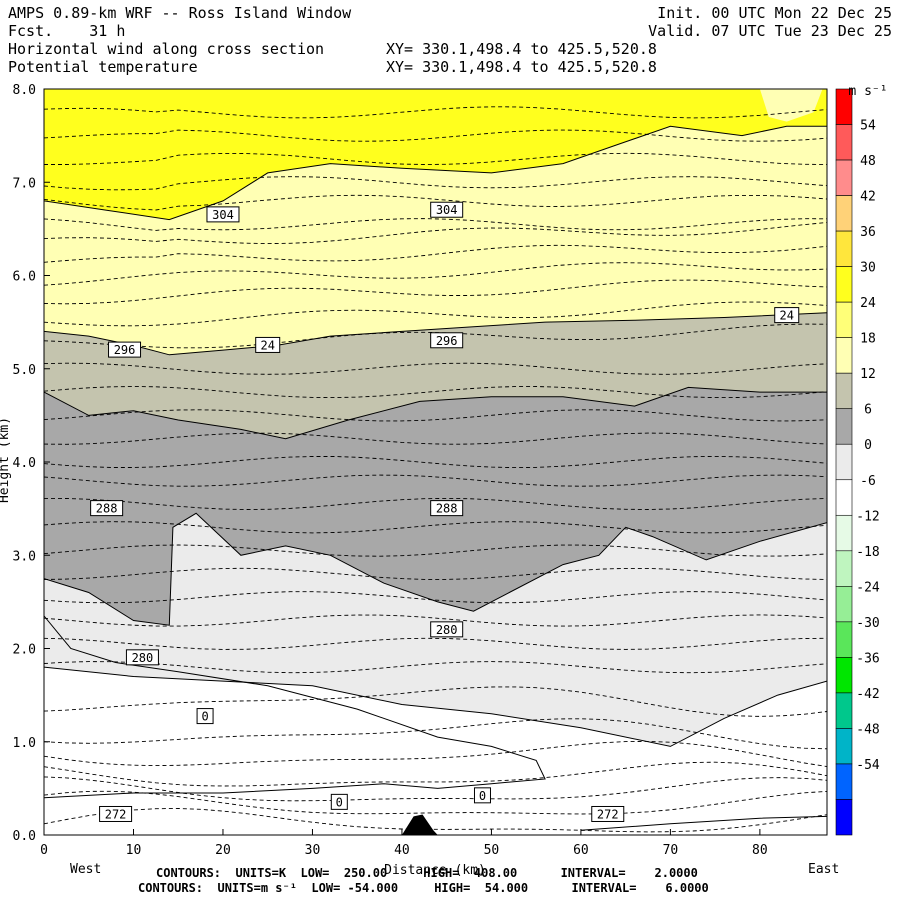 The width and height of the screenshot is (900, 900). What do you see at coordinates (85, 869) in the screenshot?
I see `x-end-label-west: West` at bounding box center [85, 869].